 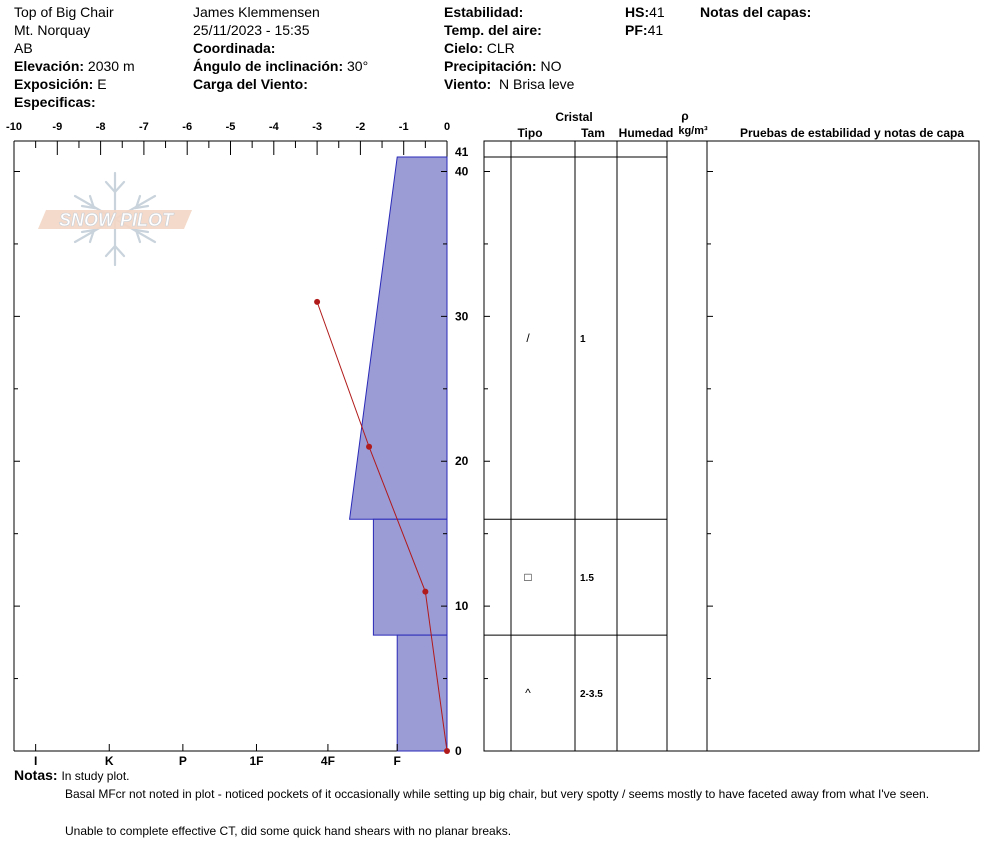 What do you see at coordinates (852, 133) in the screenshot?
I see `tests-header: Pruebas de estabilidad y notas de capa` at bounding box center [852, 133].